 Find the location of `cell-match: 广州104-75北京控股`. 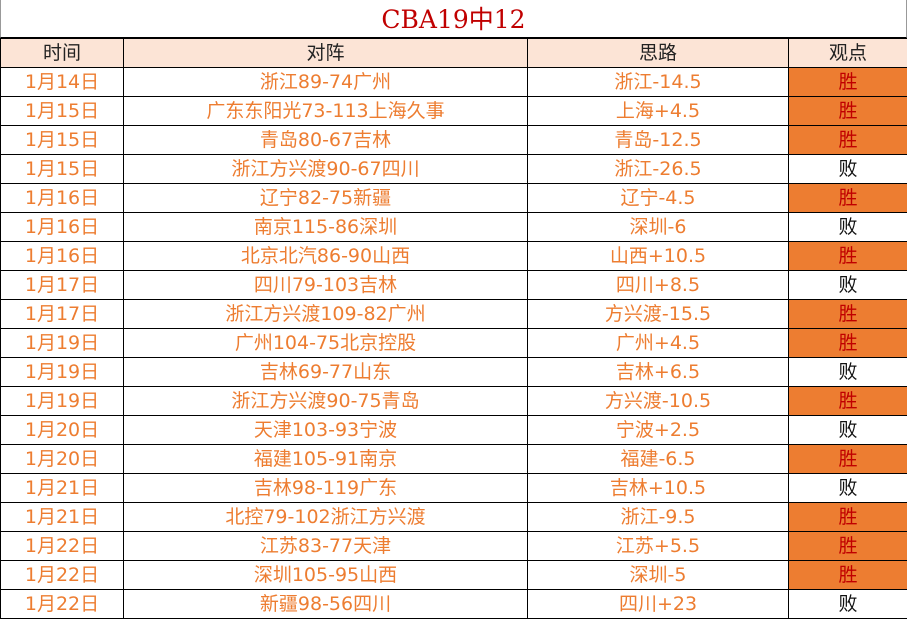

cell-match: 广州104-75北京控股 is located at coordinates (326, 343).